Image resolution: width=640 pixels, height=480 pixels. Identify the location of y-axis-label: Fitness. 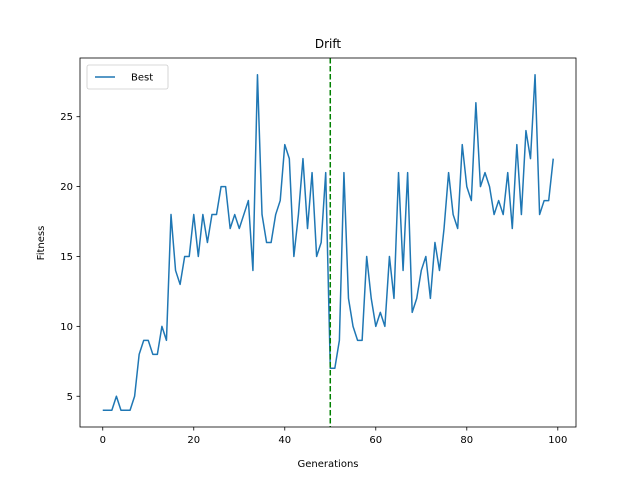
(41, 243).